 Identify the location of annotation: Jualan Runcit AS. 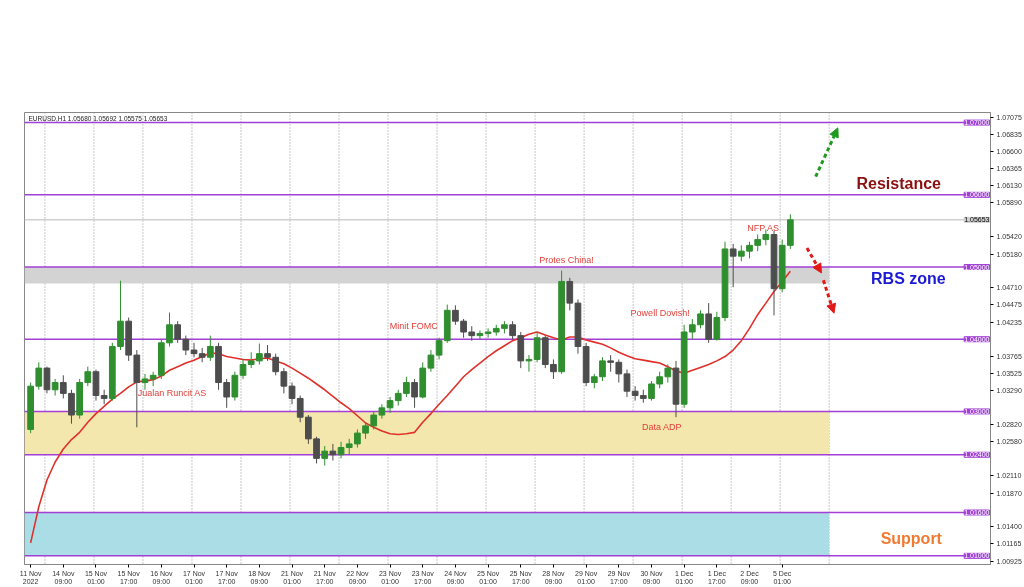
(172, 393).